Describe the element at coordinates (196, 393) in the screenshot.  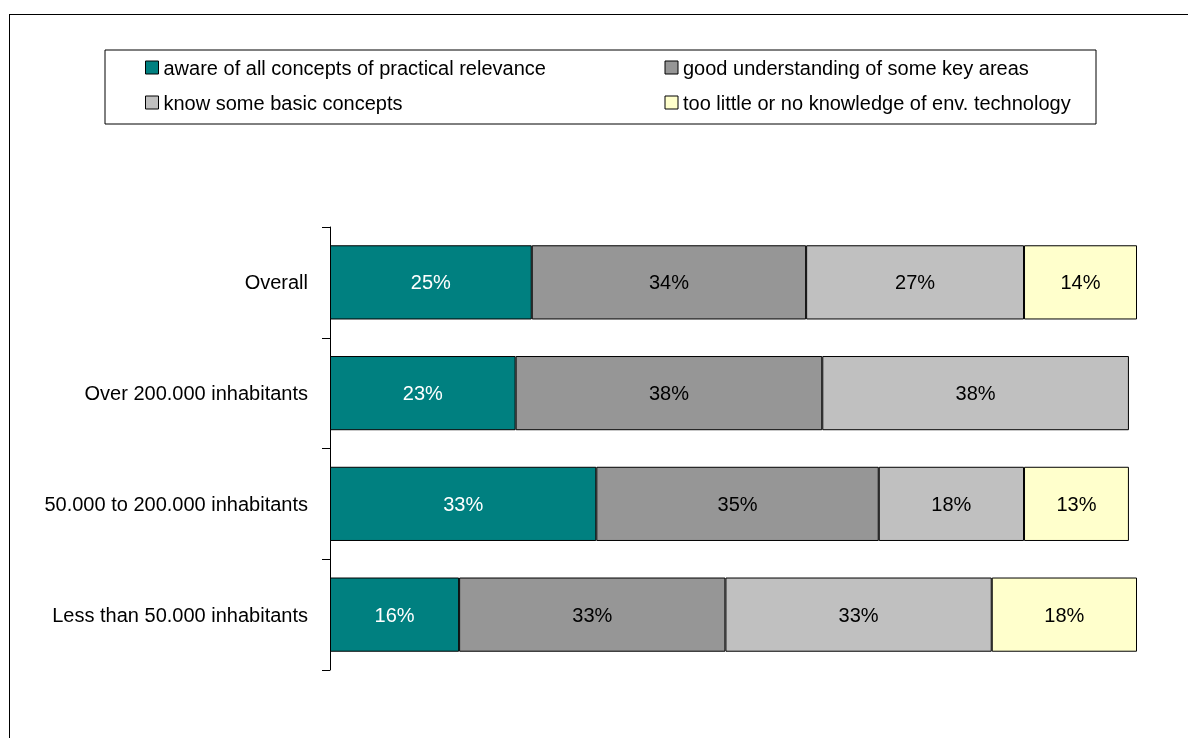
I see `y-tick-label: Over 200.000 inhabitants` at that location.